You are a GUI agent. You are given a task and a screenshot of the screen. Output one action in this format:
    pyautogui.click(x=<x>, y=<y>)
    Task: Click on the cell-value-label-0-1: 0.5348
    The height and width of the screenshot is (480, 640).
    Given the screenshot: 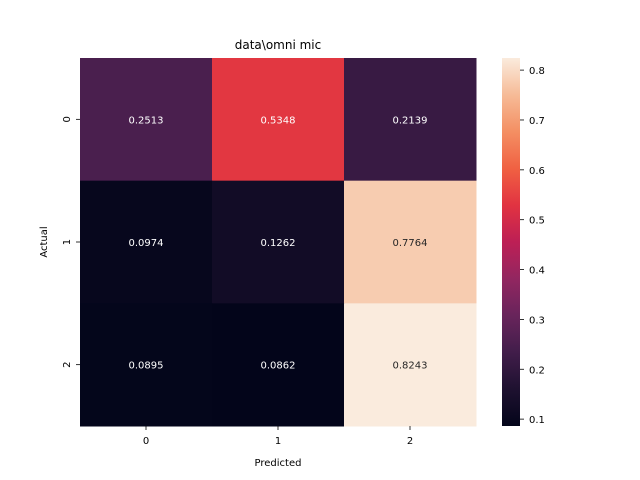 What is the action you would take?
    pyautogui.click(x=278, y=120)
    